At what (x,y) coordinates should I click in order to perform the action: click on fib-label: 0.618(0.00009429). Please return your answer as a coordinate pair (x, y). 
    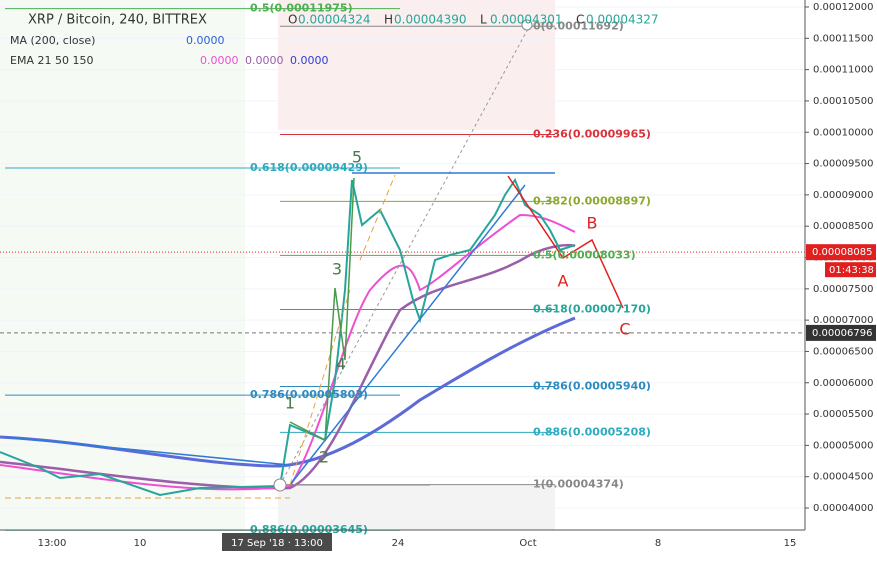
    Looking at the image, I should click on (309, 167).